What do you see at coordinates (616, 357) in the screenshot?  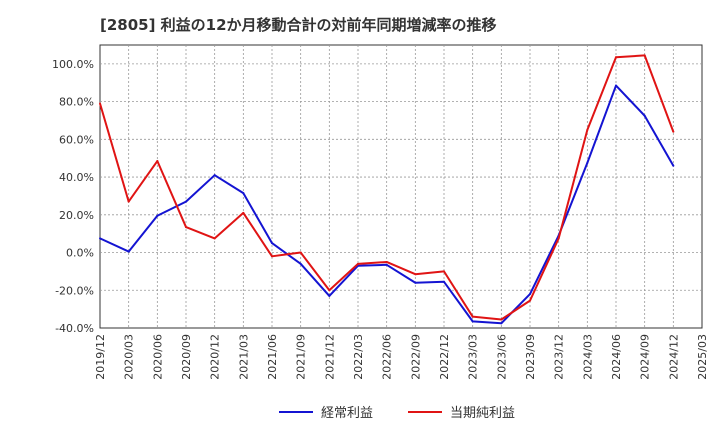 I see `x-tick-label: 2024/06` at bounding box center [616, 357].